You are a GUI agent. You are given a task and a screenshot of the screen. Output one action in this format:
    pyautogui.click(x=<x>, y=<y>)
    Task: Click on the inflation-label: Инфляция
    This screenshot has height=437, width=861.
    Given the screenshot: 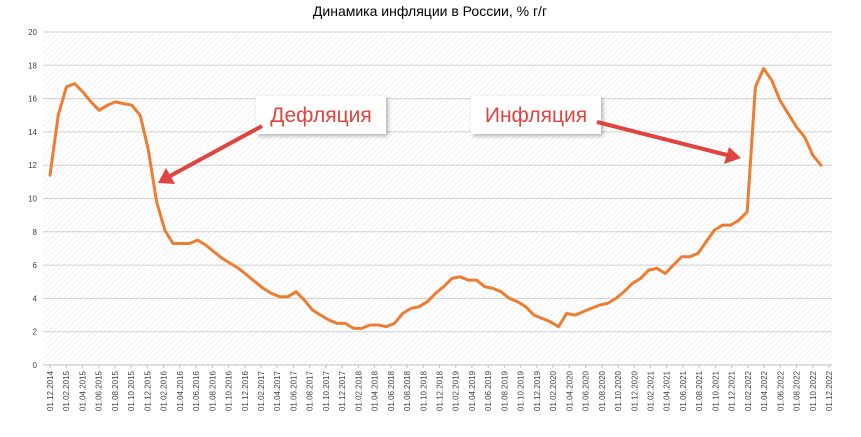 What is the action you would take?
    pyautogui.click(x=536, y=115)
    